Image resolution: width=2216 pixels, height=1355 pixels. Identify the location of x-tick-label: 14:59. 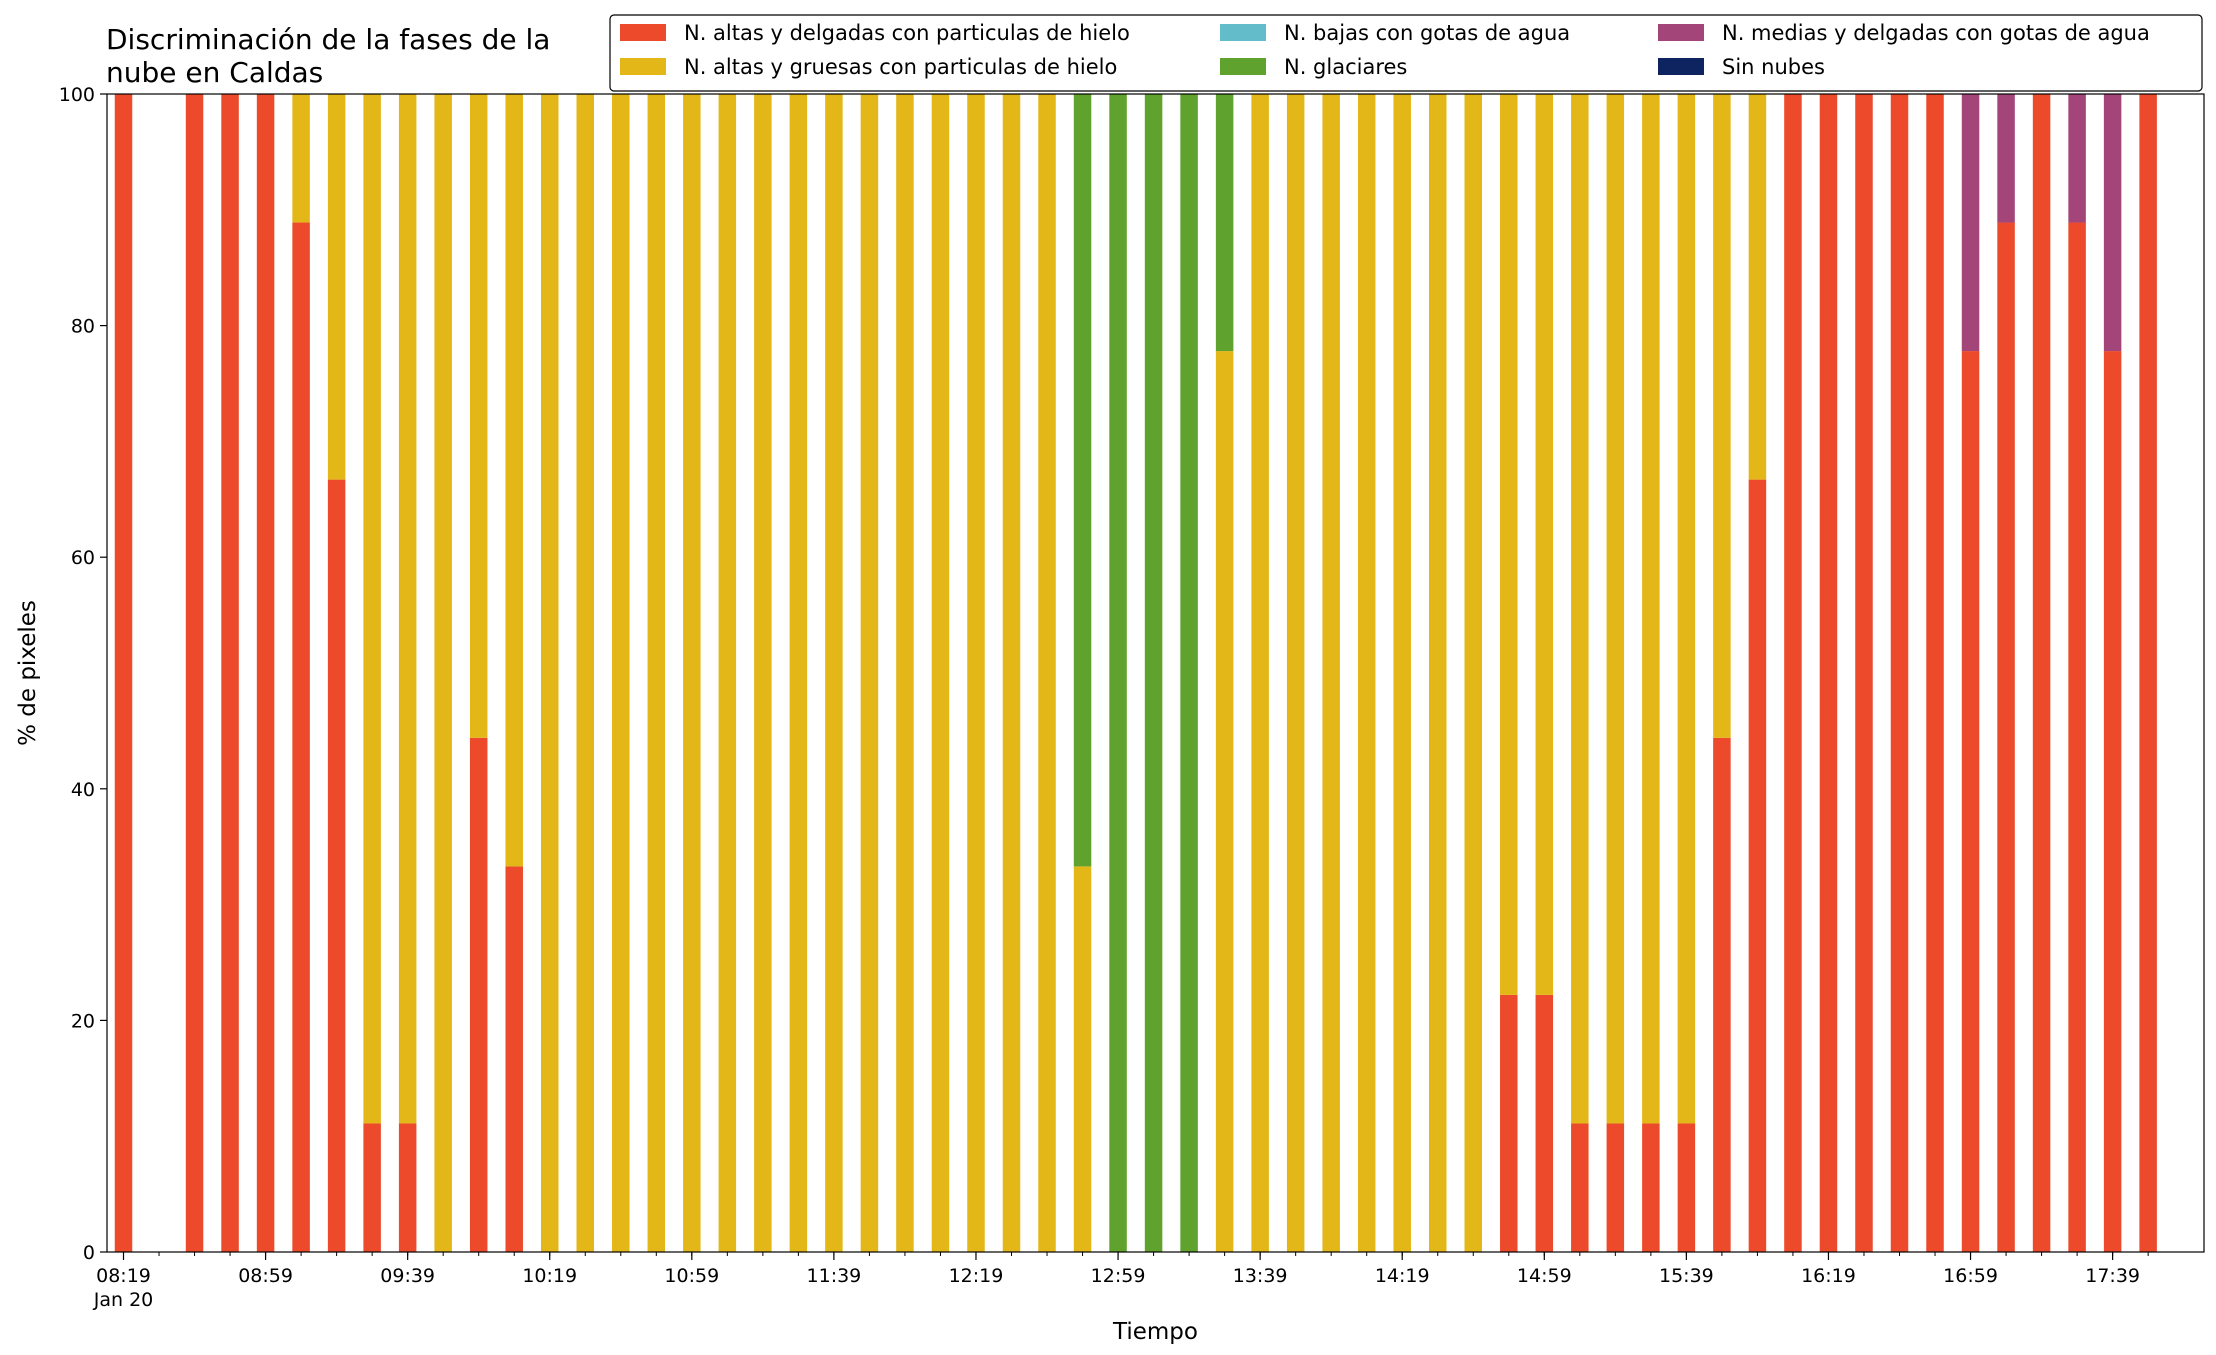
(1544, 1276).